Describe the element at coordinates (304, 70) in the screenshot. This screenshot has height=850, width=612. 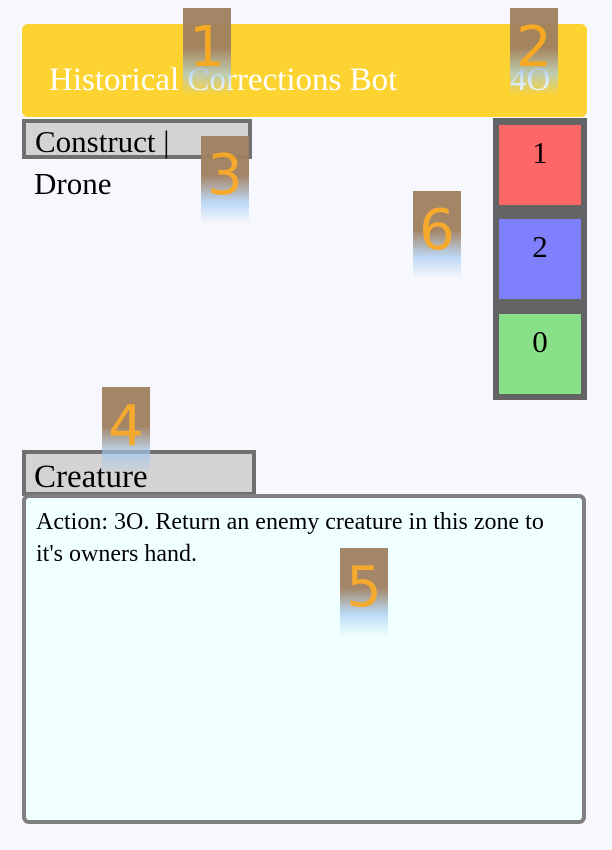
I see `title-bar: Historical Corrections Bot 4O` at that location.